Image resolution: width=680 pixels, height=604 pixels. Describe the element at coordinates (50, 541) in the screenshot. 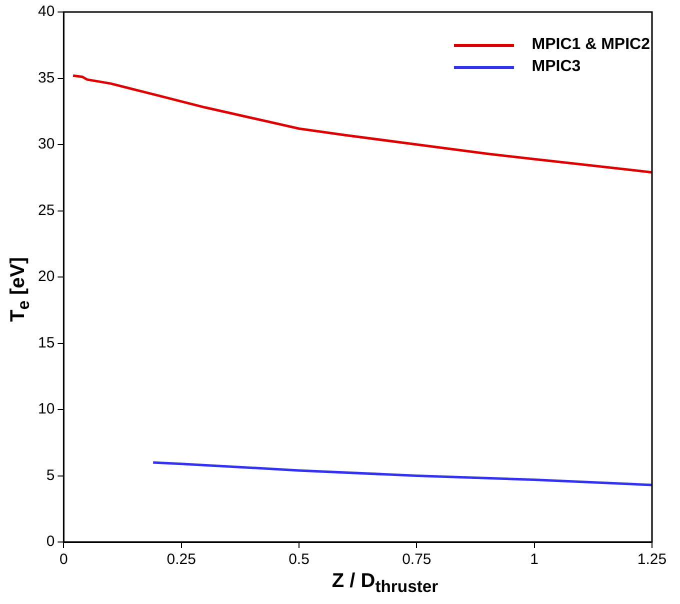

I see `y-tick-label: 0` at that location.